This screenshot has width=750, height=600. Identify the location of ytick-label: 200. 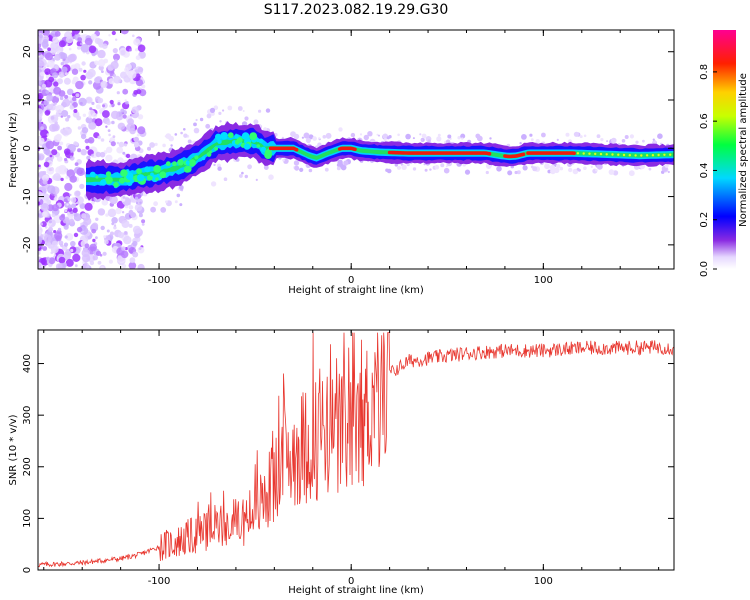
(27, 466).